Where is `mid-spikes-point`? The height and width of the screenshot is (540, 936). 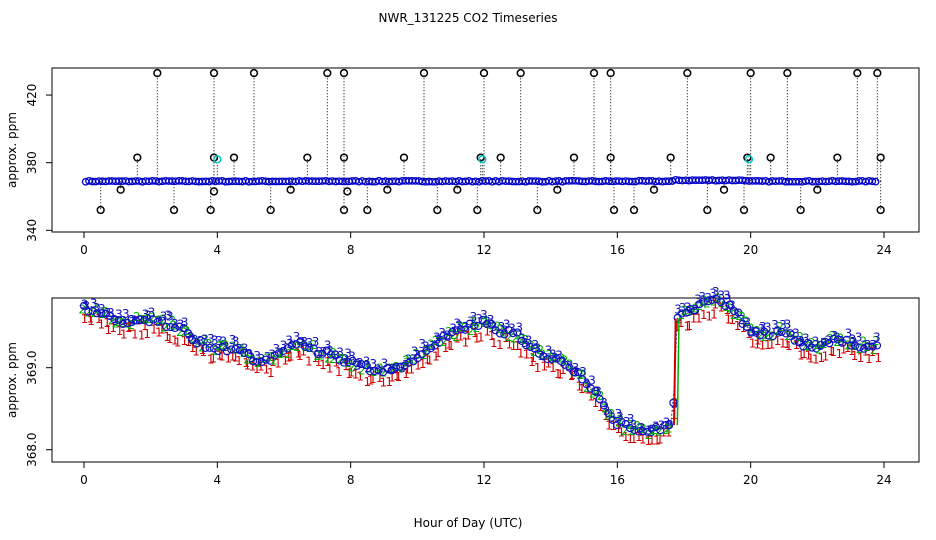
mid-spikes-point is located at coordinates (880, 157).